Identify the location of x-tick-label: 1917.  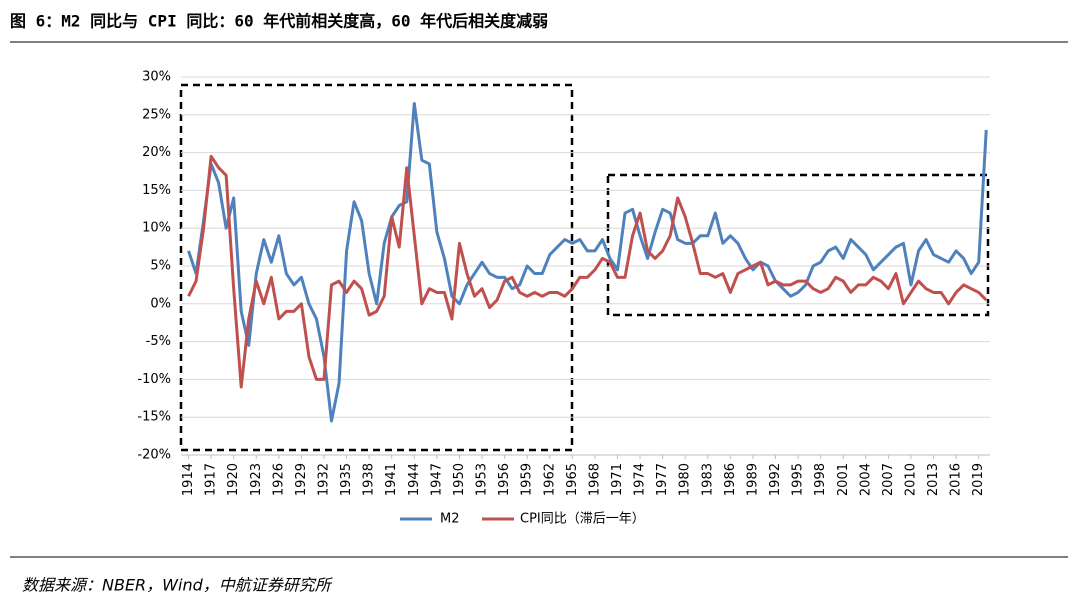
(211, 479).